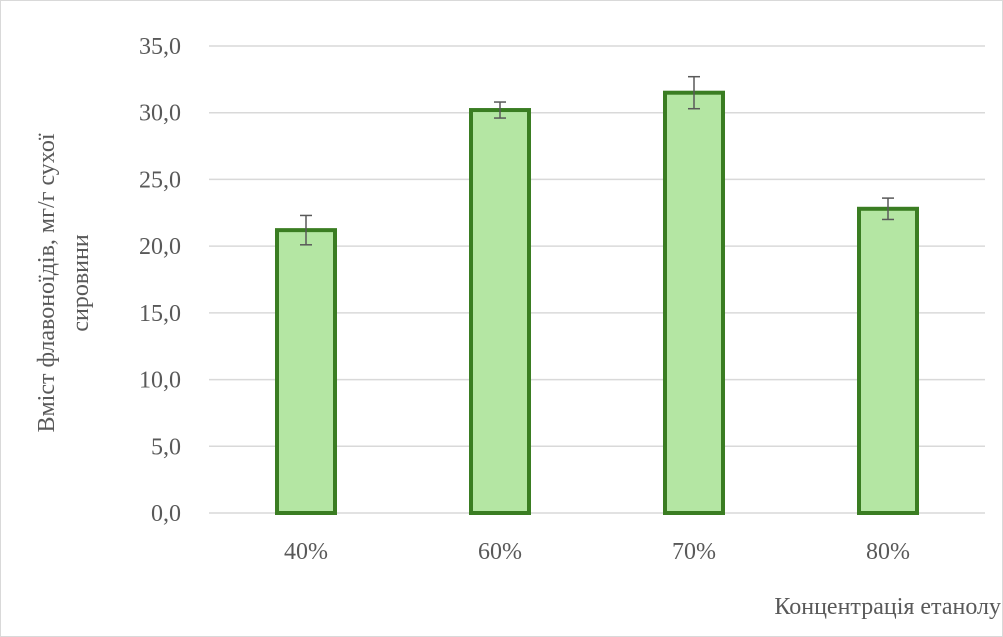 The height and width of the screenshot is (637, 1003). Describe the element at coordinates (888, 552) in the screenshot. I see `x-tick-label: 80%` at that location.